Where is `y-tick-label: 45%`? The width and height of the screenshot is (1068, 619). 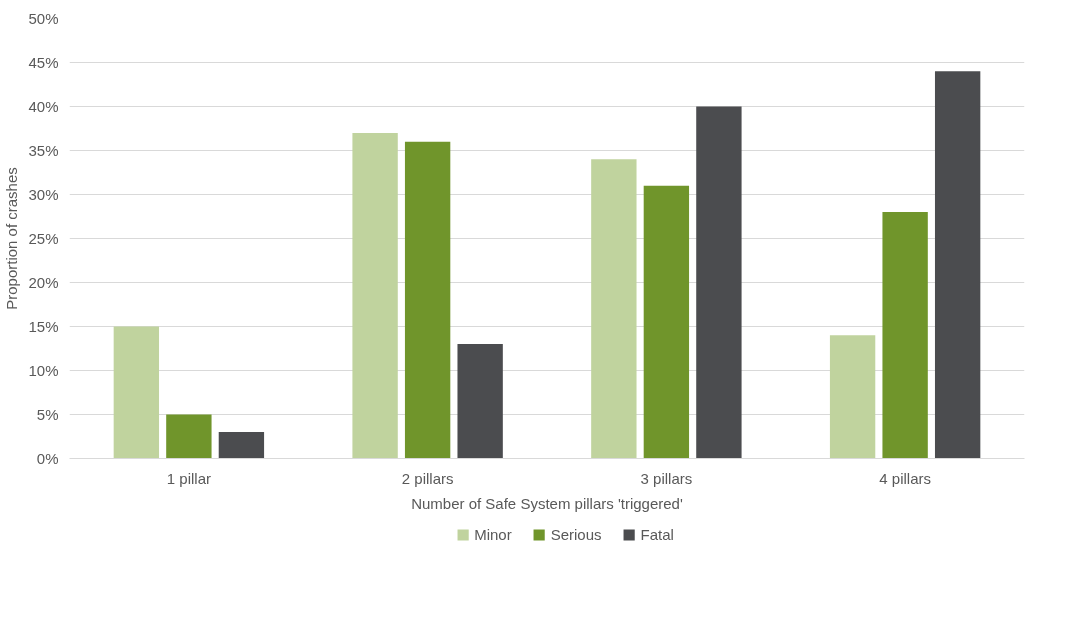
y-tick-label: 45% is located at coordinates (43, 62).